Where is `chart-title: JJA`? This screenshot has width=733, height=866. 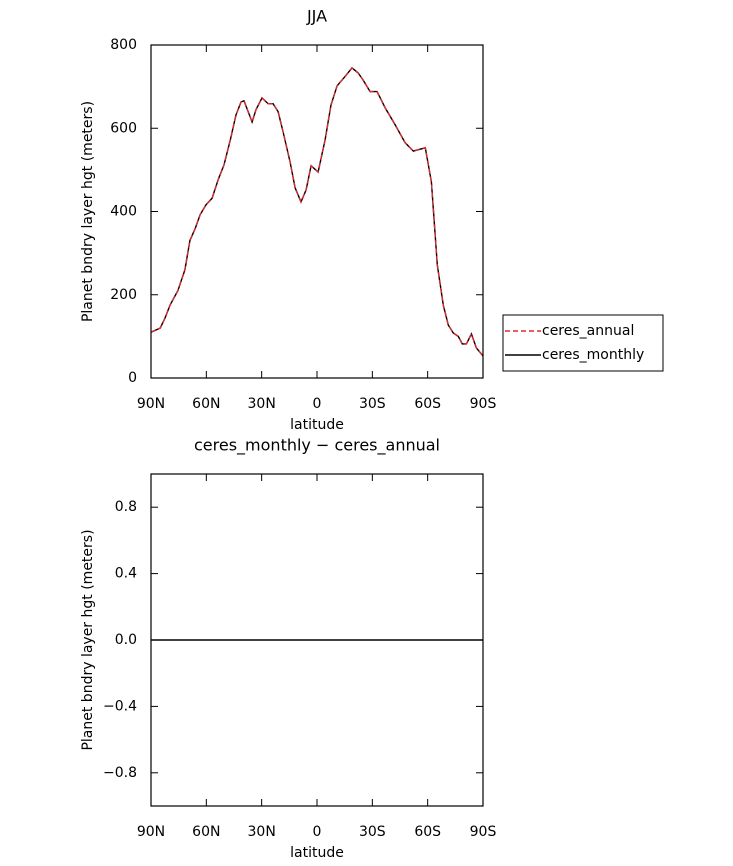 chart-title: JJA is located at coordinates (316, 16).